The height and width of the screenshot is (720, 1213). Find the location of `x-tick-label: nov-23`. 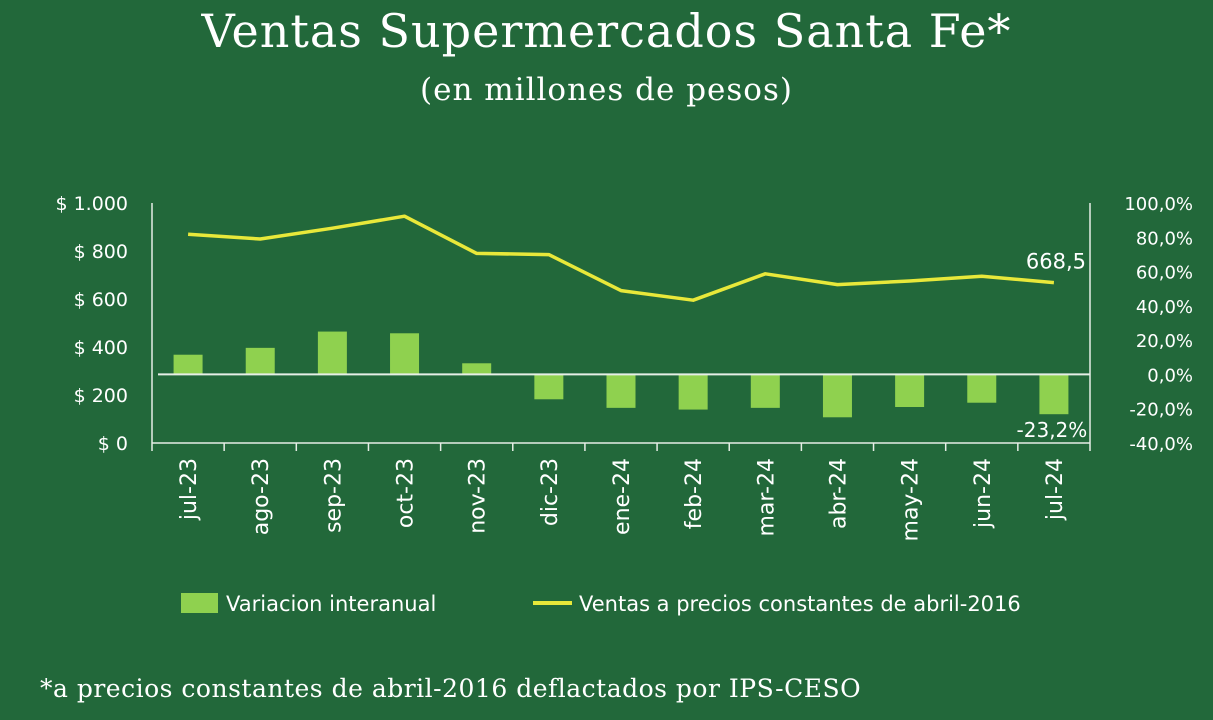

x-tick-label: nov-23 is located at coordinates (478, 496).